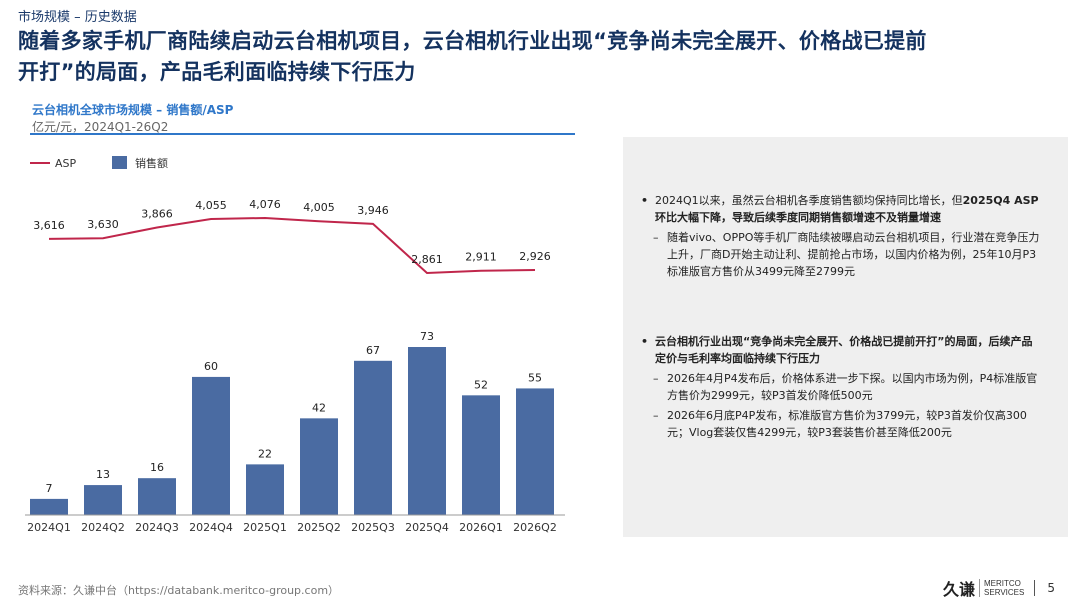 This screenshot has height=608, width=1080. I want to click on sales-bar-2025Q4, so click(427, 431).